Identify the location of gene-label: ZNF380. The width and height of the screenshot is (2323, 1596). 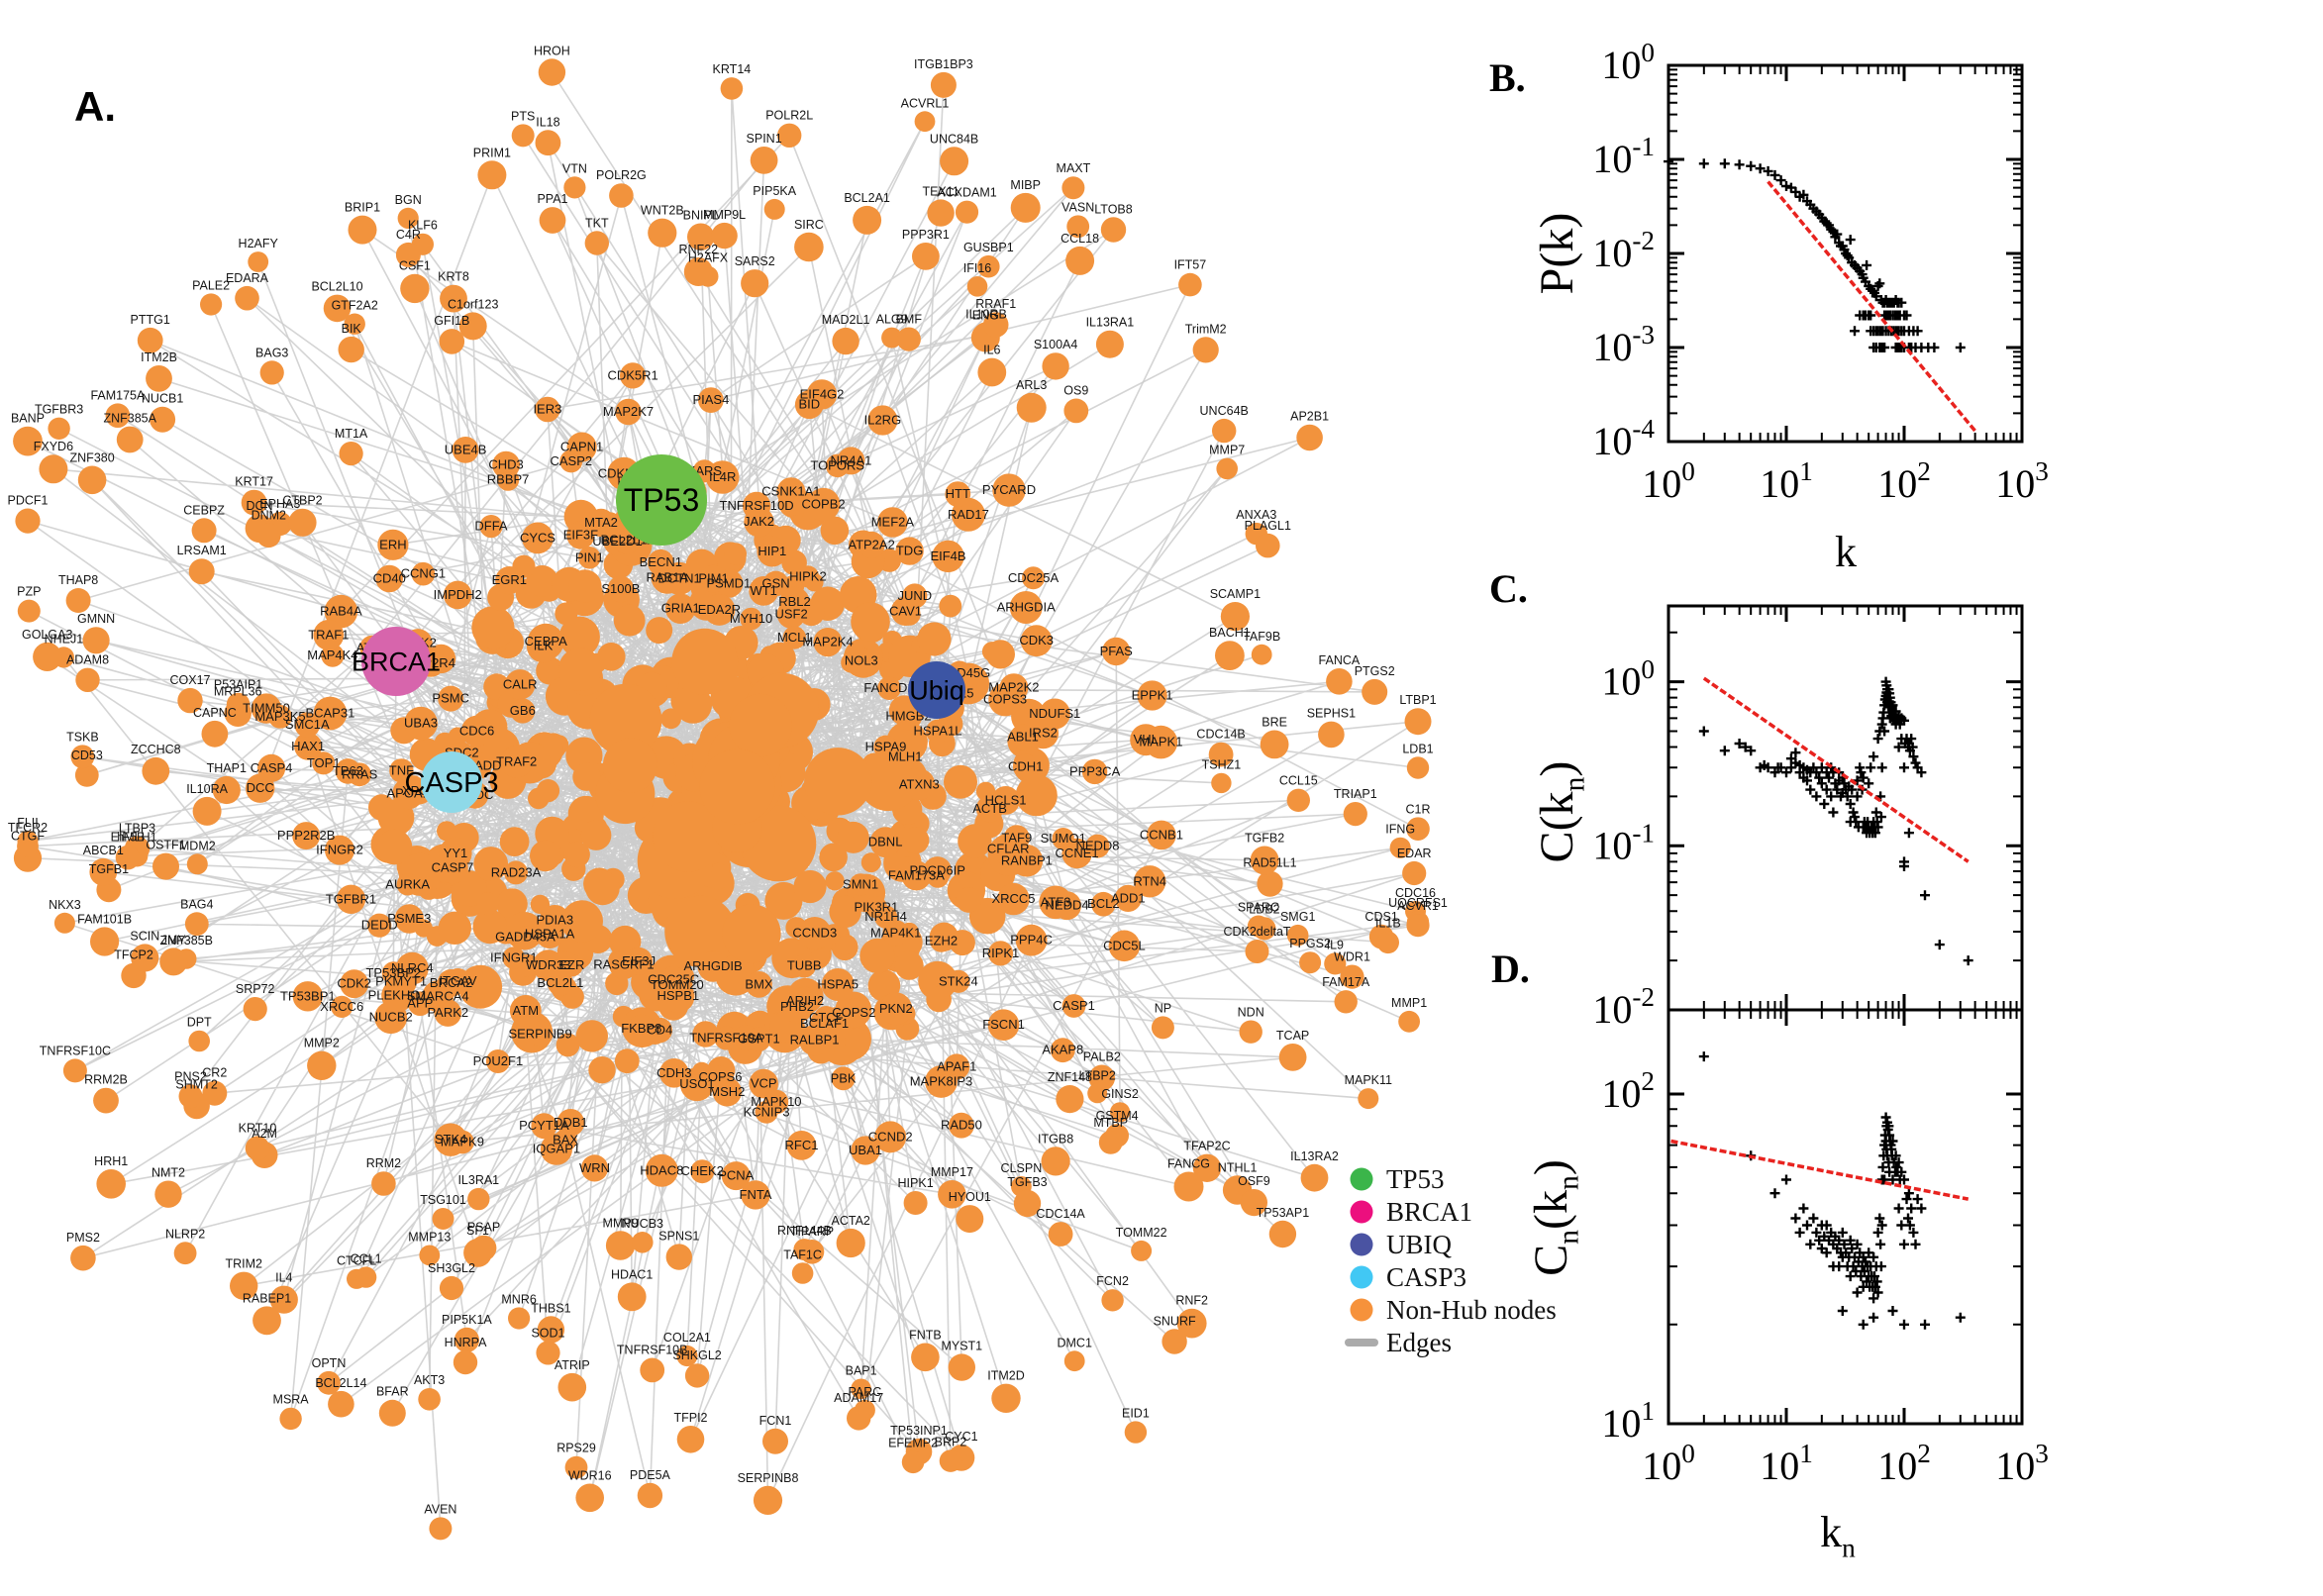
(92, 458).